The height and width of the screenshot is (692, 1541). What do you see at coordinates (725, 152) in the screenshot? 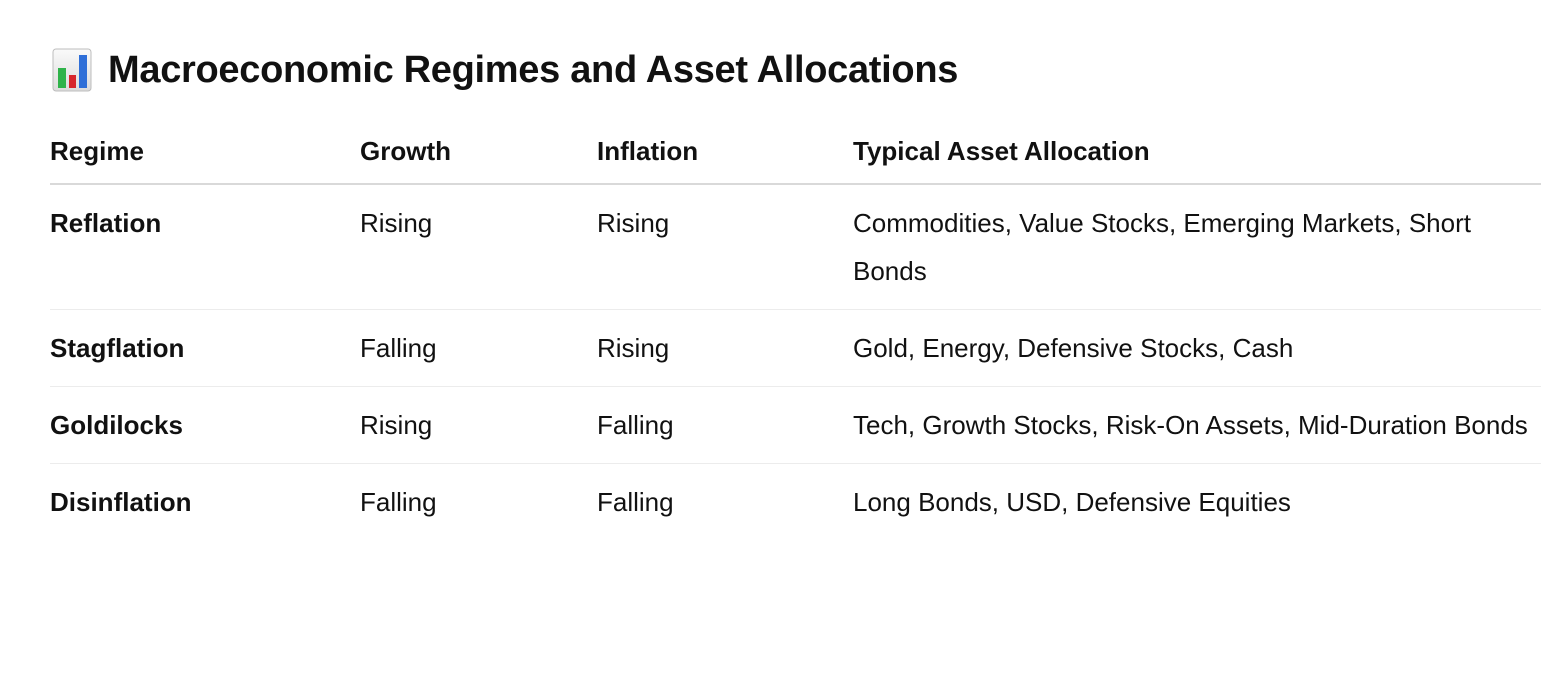
I see `header-inflation: Inflation` at bounding box center [725, 152].